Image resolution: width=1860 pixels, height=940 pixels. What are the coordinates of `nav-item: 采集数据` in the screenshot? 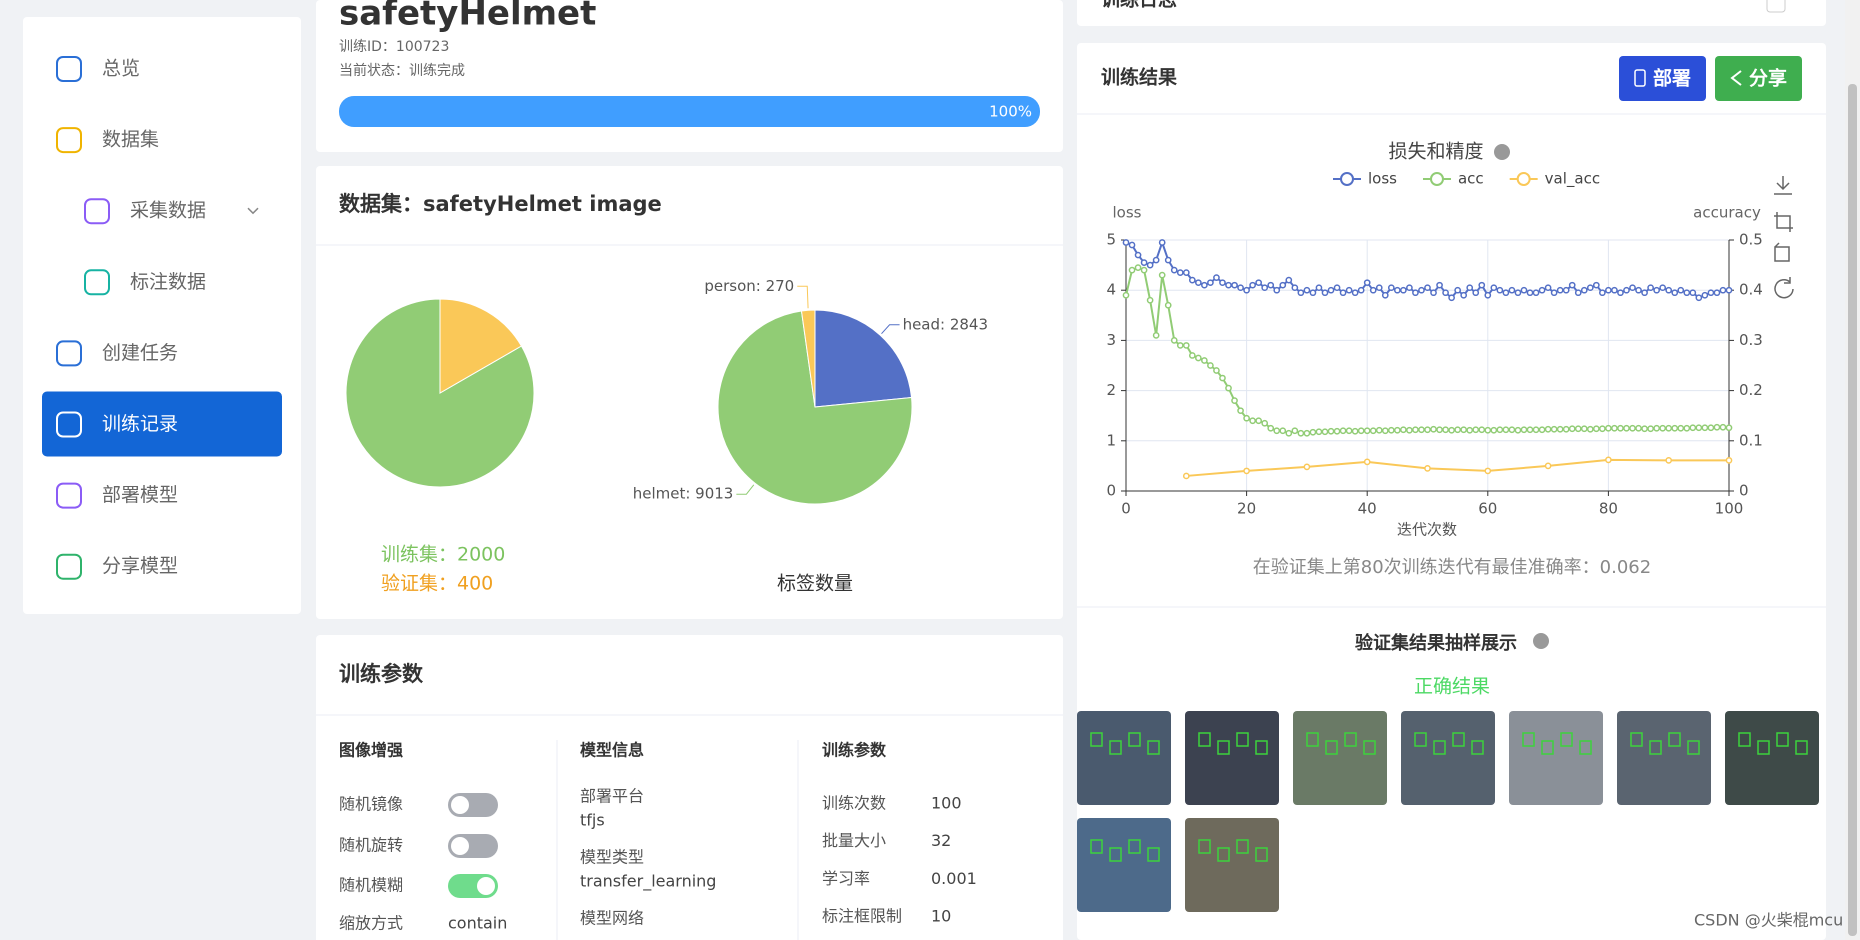 It's located at (168, 211).